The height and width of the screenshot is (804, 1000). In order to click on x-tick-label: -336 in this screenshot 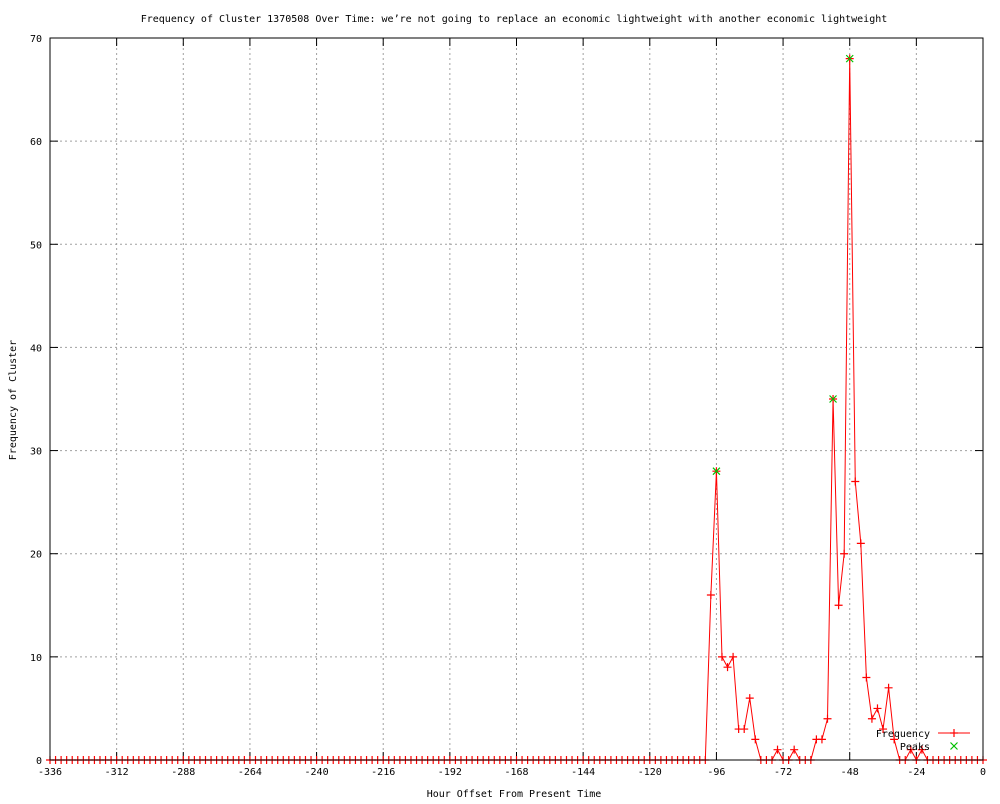, I will do `click(50, 772)`.